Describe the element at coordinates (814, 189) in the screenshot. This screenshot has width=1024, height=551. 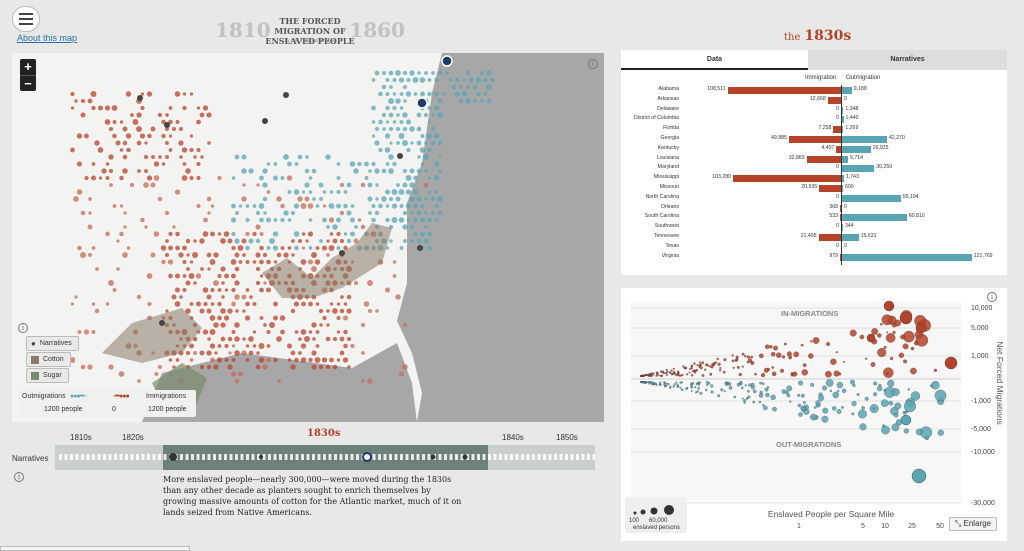
I see `bar-row: Missouri 20,935 600` at that location.